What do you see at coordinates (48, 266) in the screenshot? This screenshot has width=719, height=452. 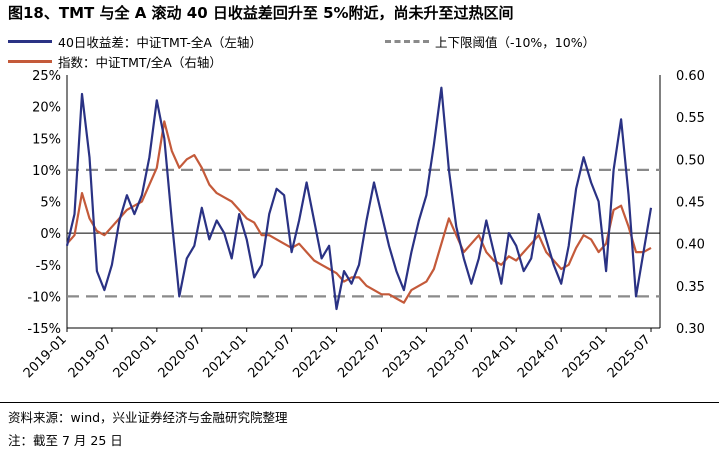 I see `left-tick-label: -5%` at bounding box center [48, 266].